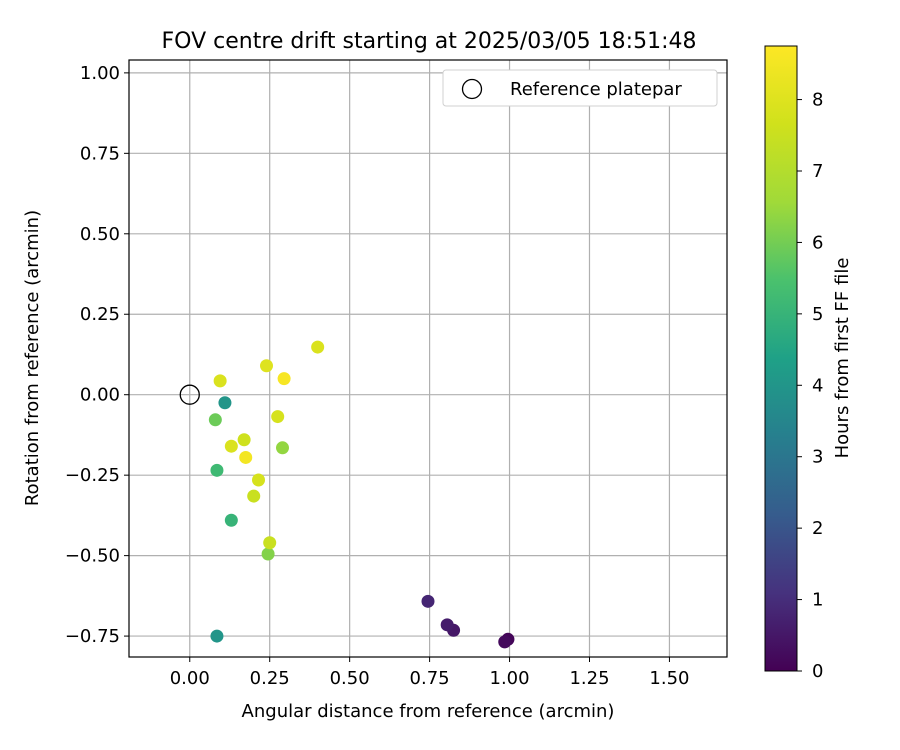 The height and width of the screenshot is (750, 900). I want to click on legend-label: Reference platepar, so click(596, 89).